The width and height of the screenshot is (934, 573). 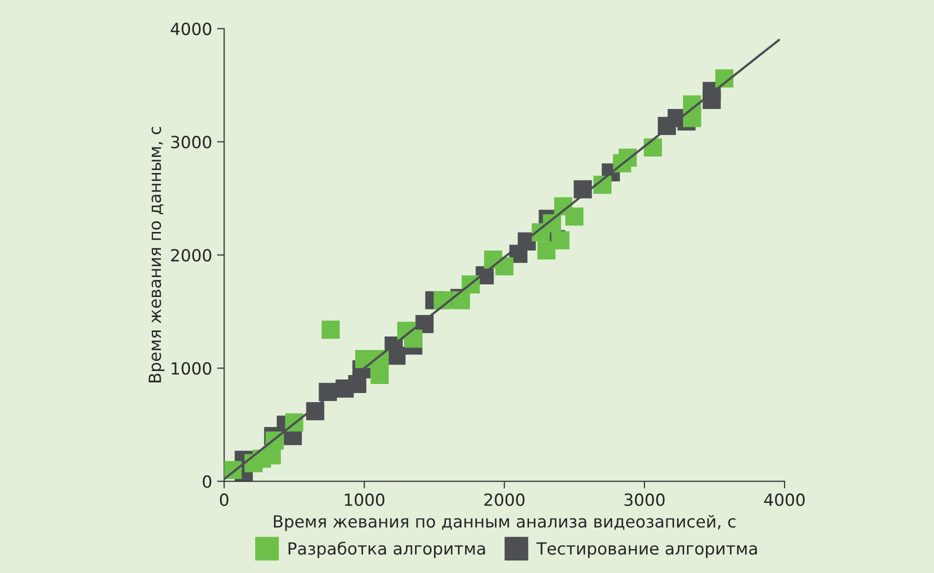 I want to click on y-tick-label: 1000, so click(x=192, y=368).